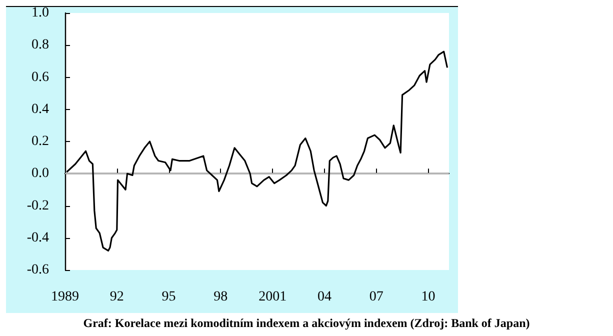 Image resolution: width=613 pixels, height=336 pixels. I want to click on y-tick-label: -0.4, so click(37, 238).